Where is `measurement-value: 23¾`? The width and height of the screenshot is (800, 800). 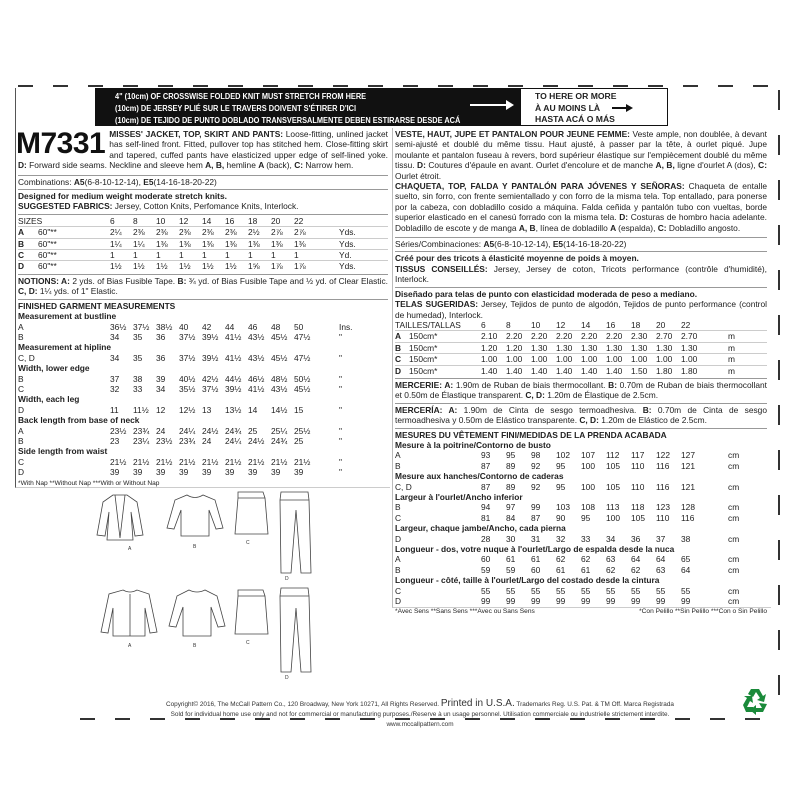 measurement-value: 23¾ is located at coordinates (187, 440).